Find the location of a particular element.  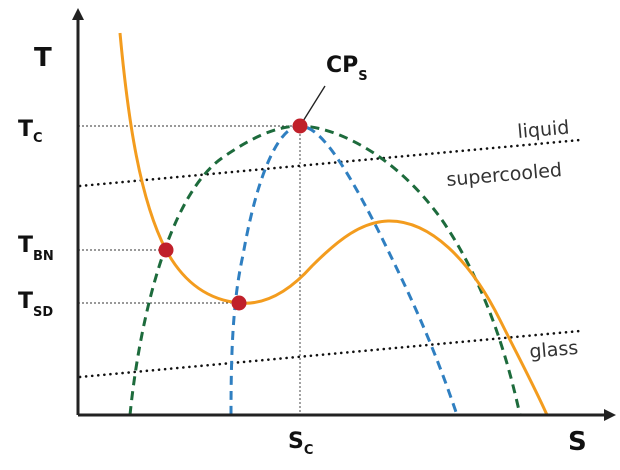

tick-tbn: TBN is located at coordinates (36, 248).